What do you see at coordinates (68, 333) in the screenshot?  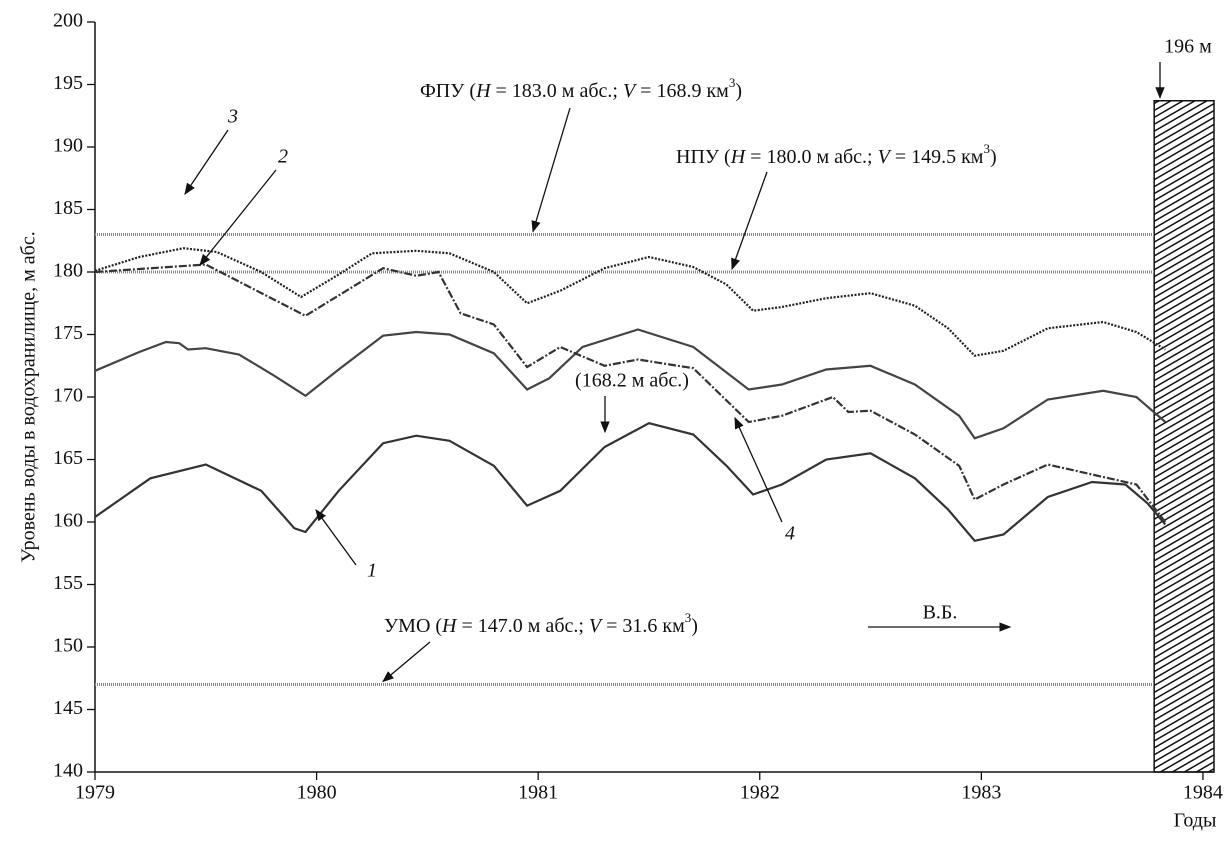 I see `y-tick-label: 175` at bounding box center [68, 333].